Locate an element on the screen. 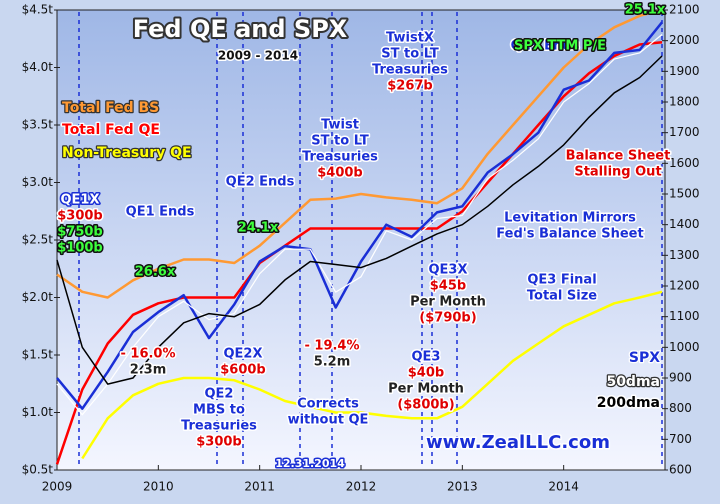 The width and height of the screenshot is (720, 504). annotation: QE1 Ends is located at coordinates (160, 212).